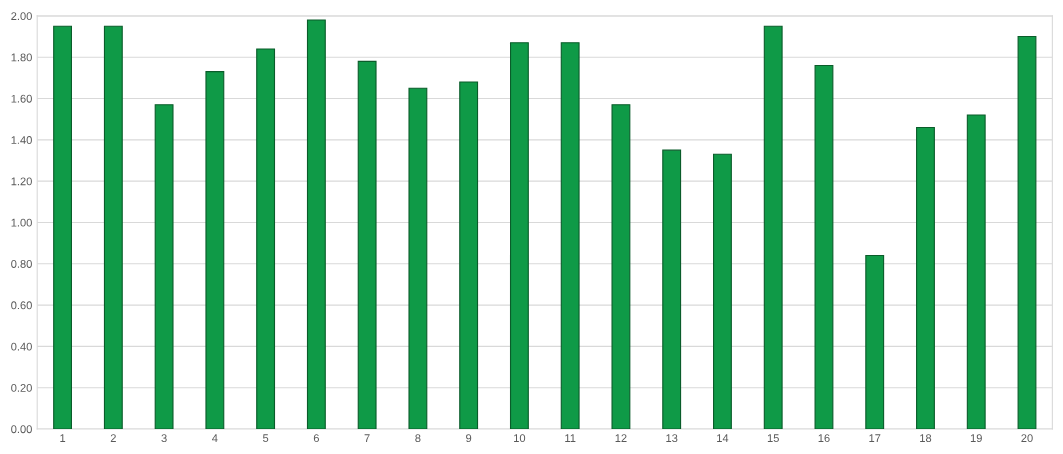 The height and width of the screenshot is (454, 1063). I want to click on y-tick-label: 1.40, so click(21, 140).